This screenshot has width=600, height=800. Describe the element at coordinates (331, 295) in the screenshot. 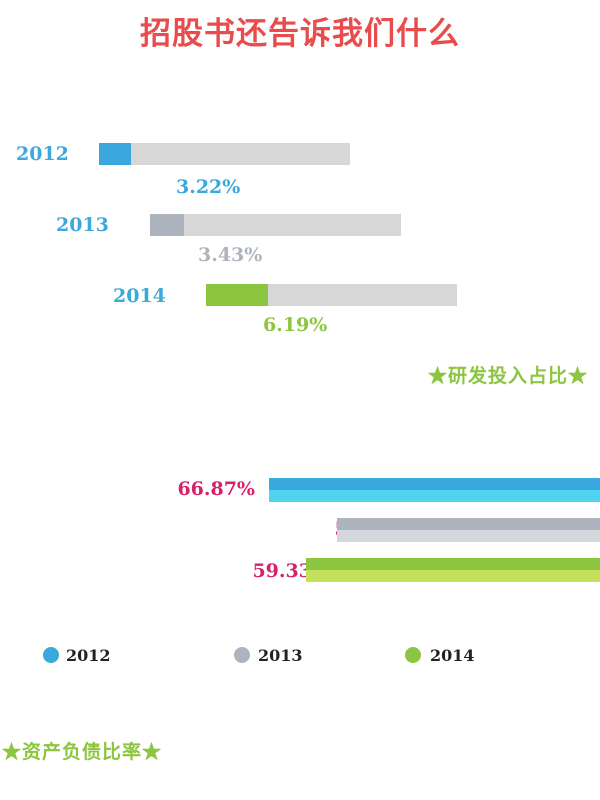

I see `rd-bar-track-2014` at that location.